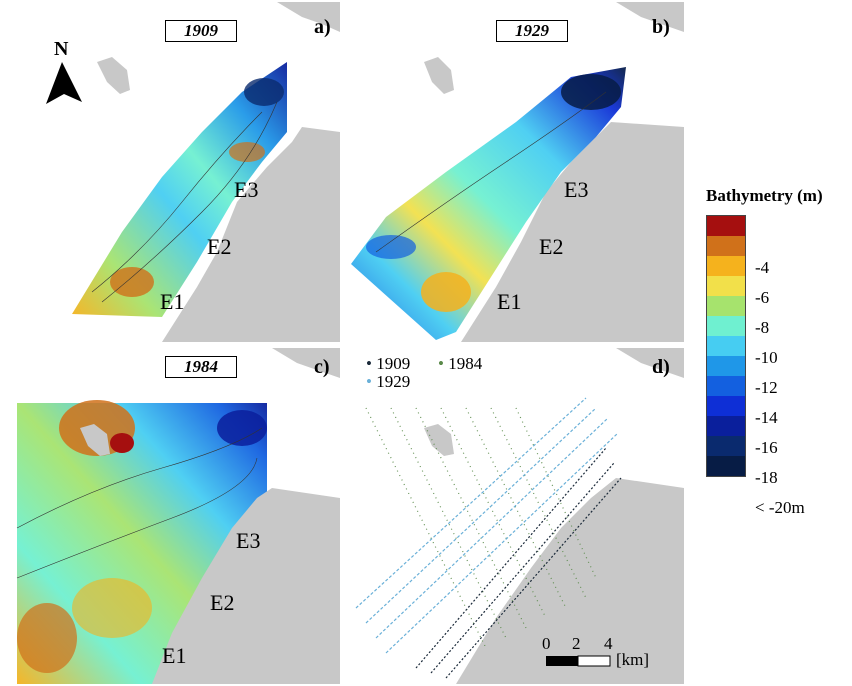 This screenshot has width=852, height=686. What do you see at coordinates (64, 83) in the screenshot?
I see `north-arrow` at bounding box center [64, 83].